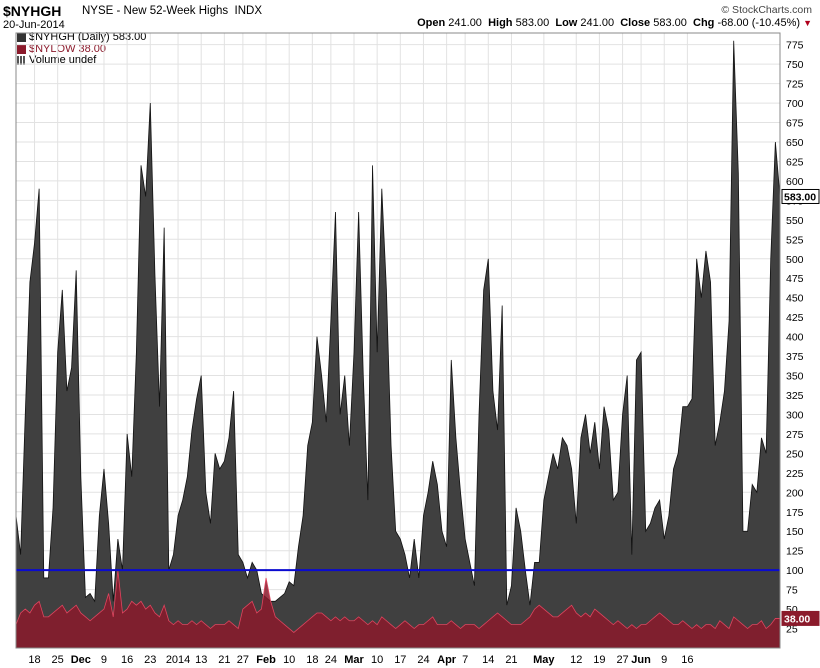 This screenshot has height=668, width=820. Describe the element at coordinates (58, 660) in the screenshot. I see `x-tick-label: 25` at that location.